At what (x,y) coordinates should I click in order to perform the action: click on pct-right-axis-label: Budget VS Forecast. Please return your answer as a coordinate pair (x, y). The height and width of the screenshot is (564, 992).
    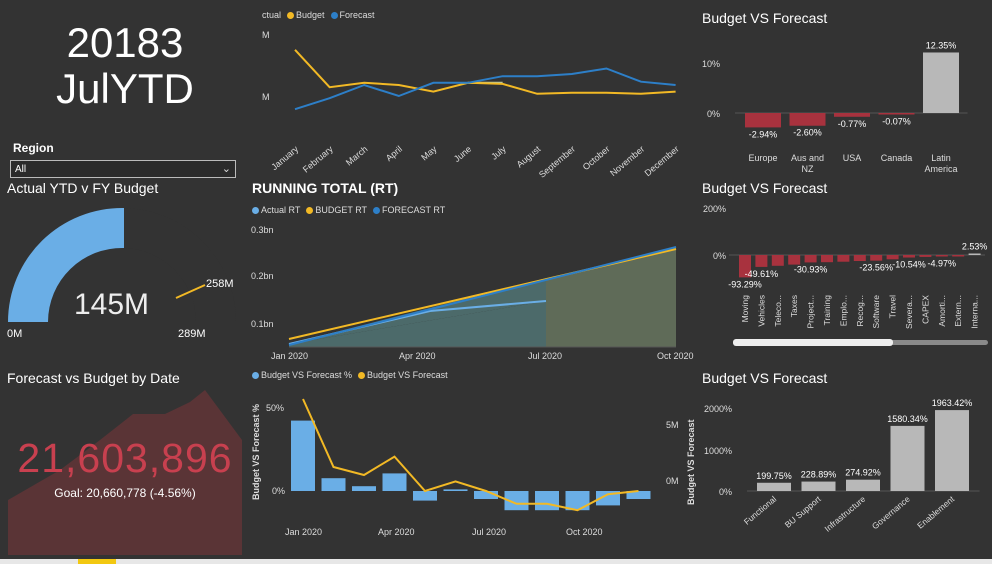
    Looking at the image, I should click on (691, 462).